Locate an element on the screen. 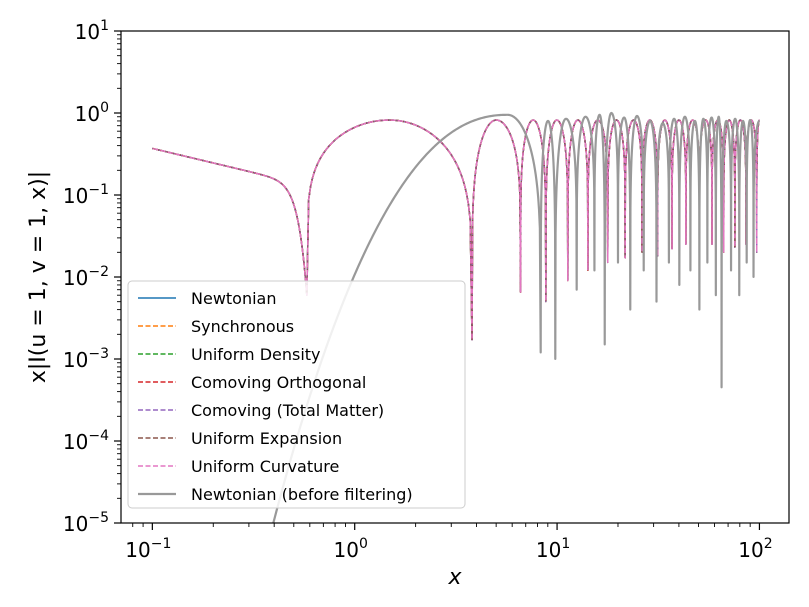 This screenshot has width=809, height=607. legend-label: Newtonian is located at coordinates (234, 298).